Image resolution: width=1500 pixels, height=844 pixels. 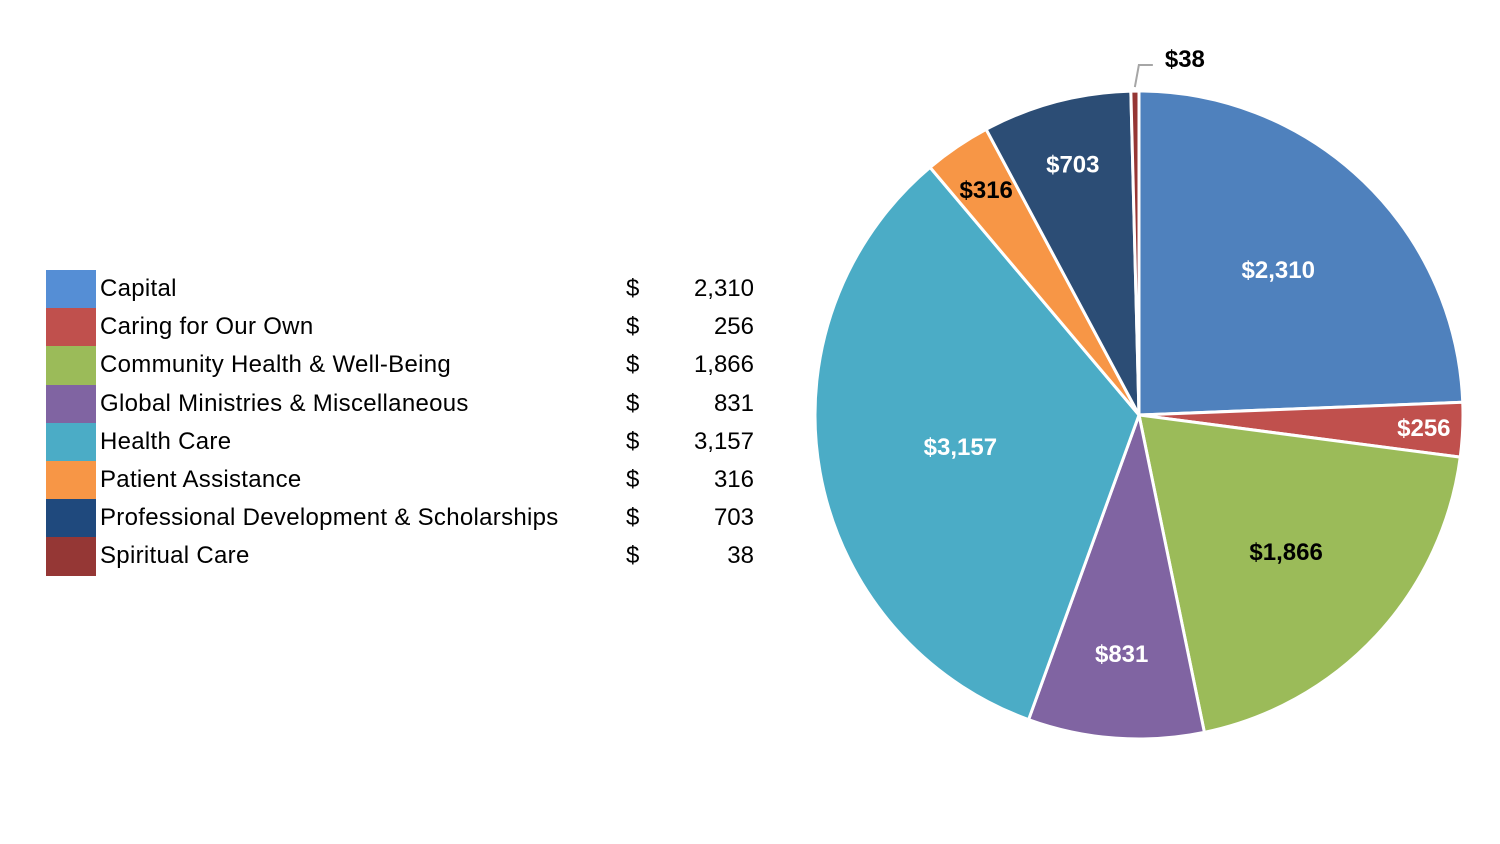 I want to click on legend-row: Global Ministries & Miscellaneous $831, so click(x=406, y=403).